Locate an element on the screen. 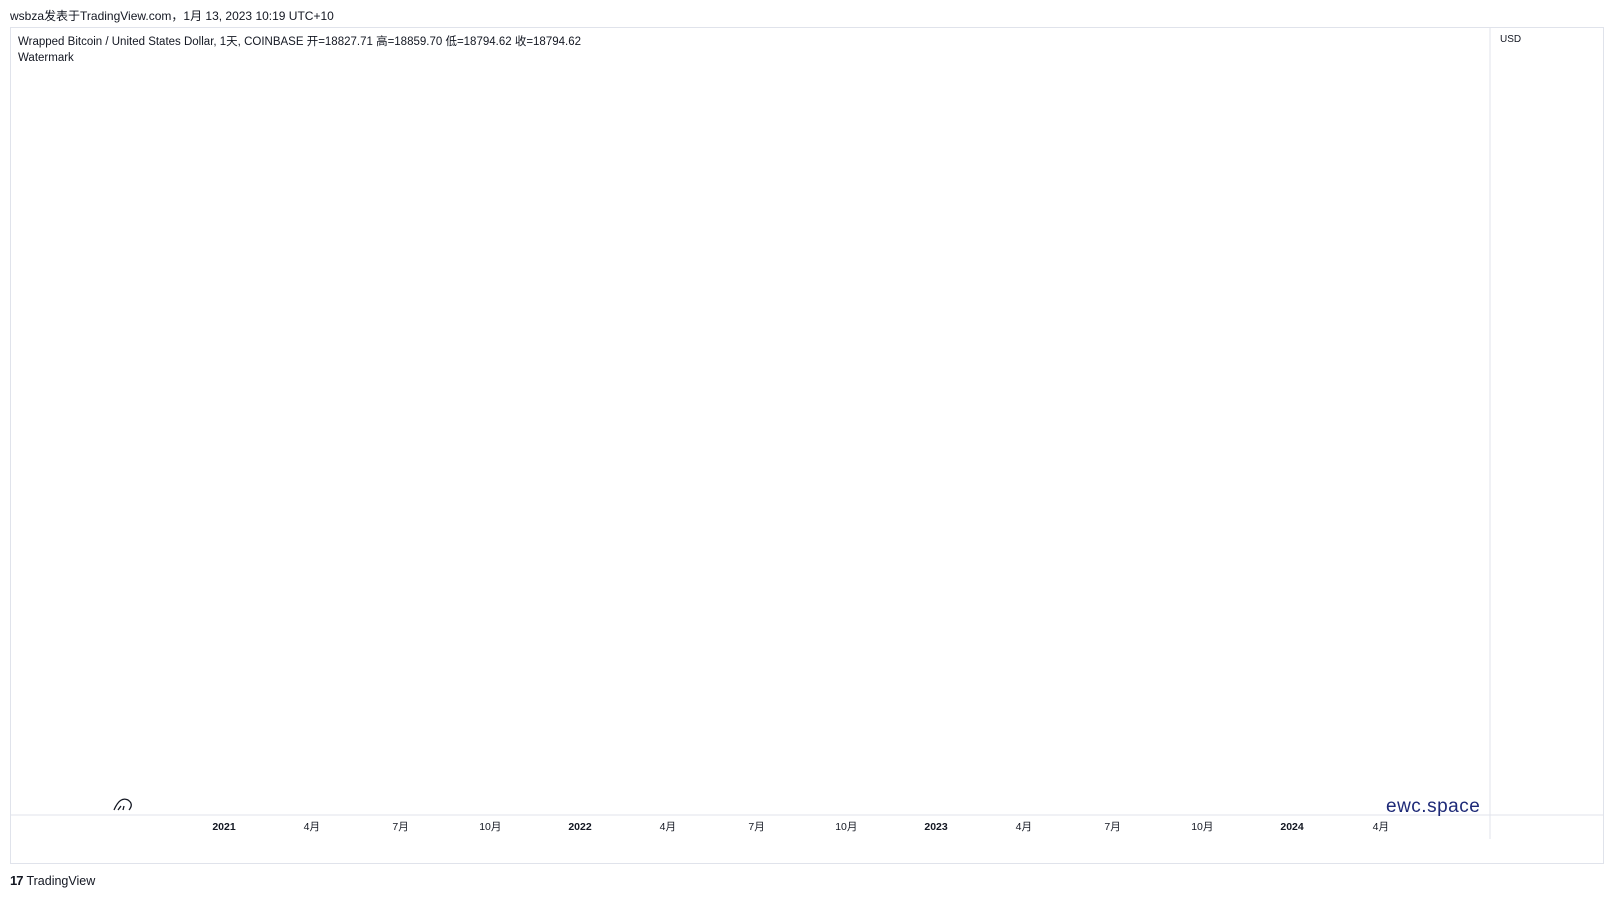 The width and height of the screenshot is (1612, 899). currency-label: USD is located at coordinates (1510, 39).